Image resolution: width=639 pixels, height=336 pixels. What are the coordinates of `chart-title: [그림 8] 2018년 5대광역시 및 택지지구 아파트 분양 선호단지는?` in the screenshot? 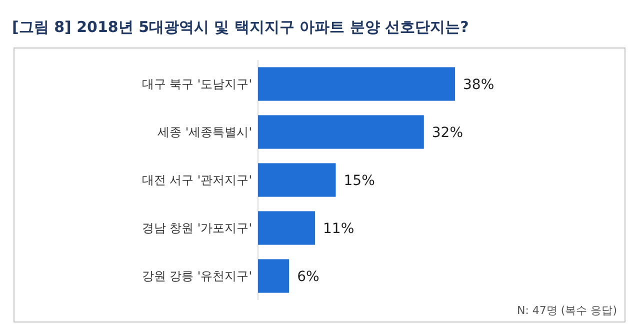 It's located at (240, 27).